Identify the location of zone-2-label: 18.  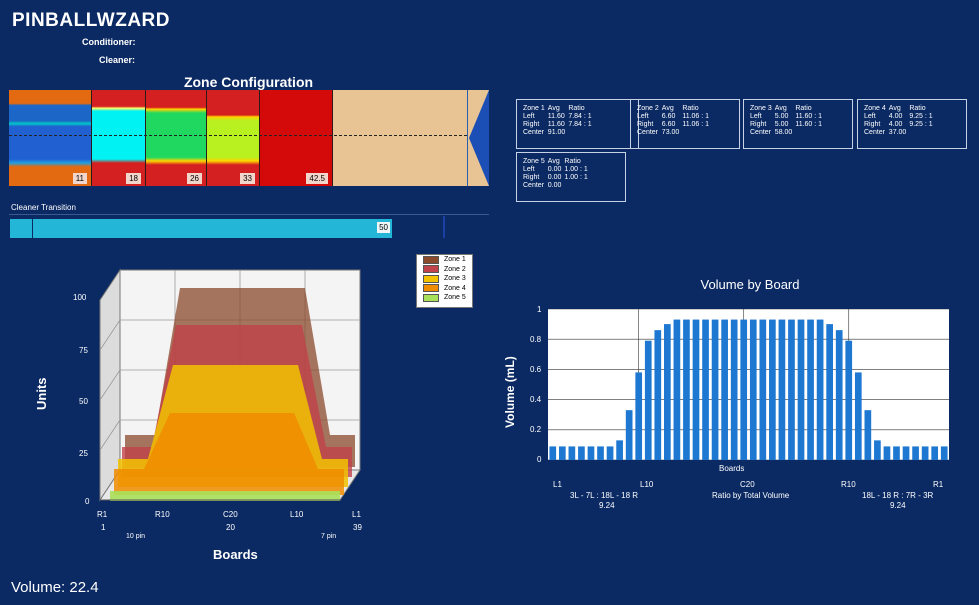
(133, 178).